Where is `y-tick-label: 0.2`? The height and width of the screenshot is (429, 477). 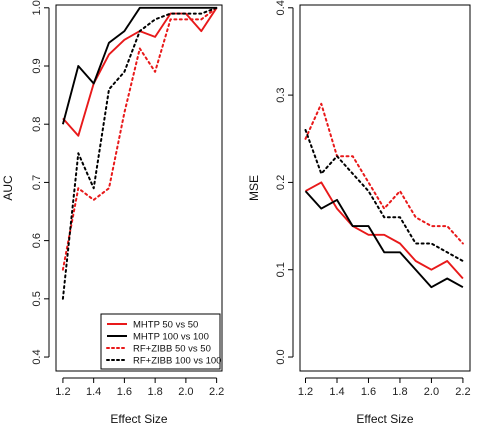 y-tick-label: 0.2 is located at coordinates (281, 182).